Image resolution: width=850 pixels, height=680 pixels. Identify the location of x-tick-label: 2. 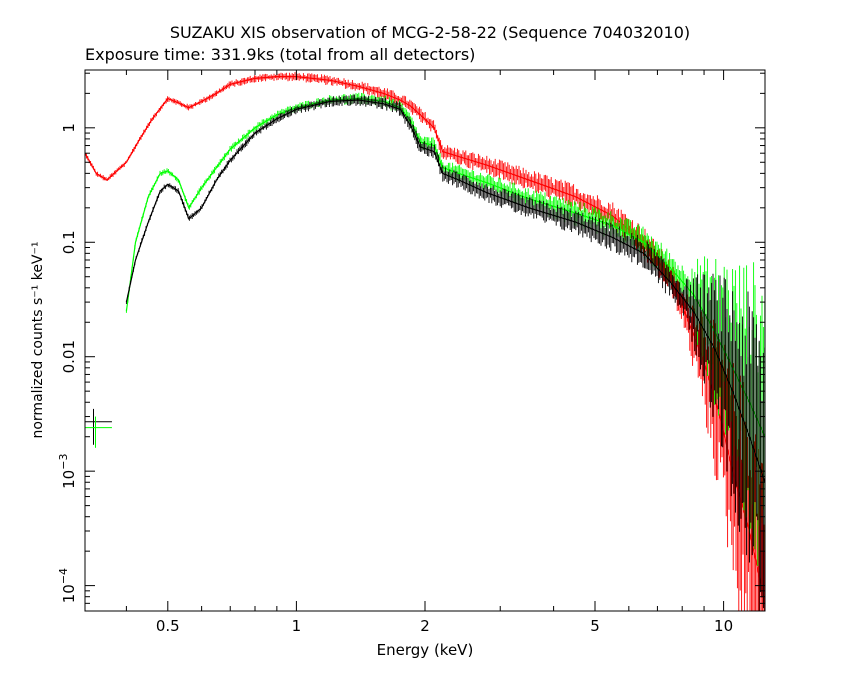
(425, 626).